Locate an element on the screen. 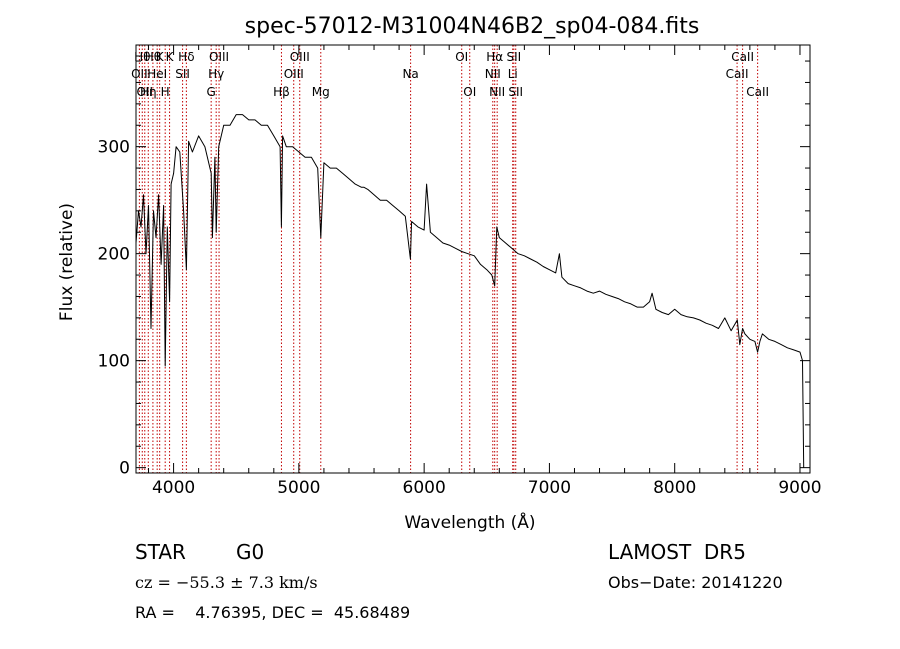 This screenshot has height=649, width=900. y-tick-label: 100 is located at coordinates (114, 362).